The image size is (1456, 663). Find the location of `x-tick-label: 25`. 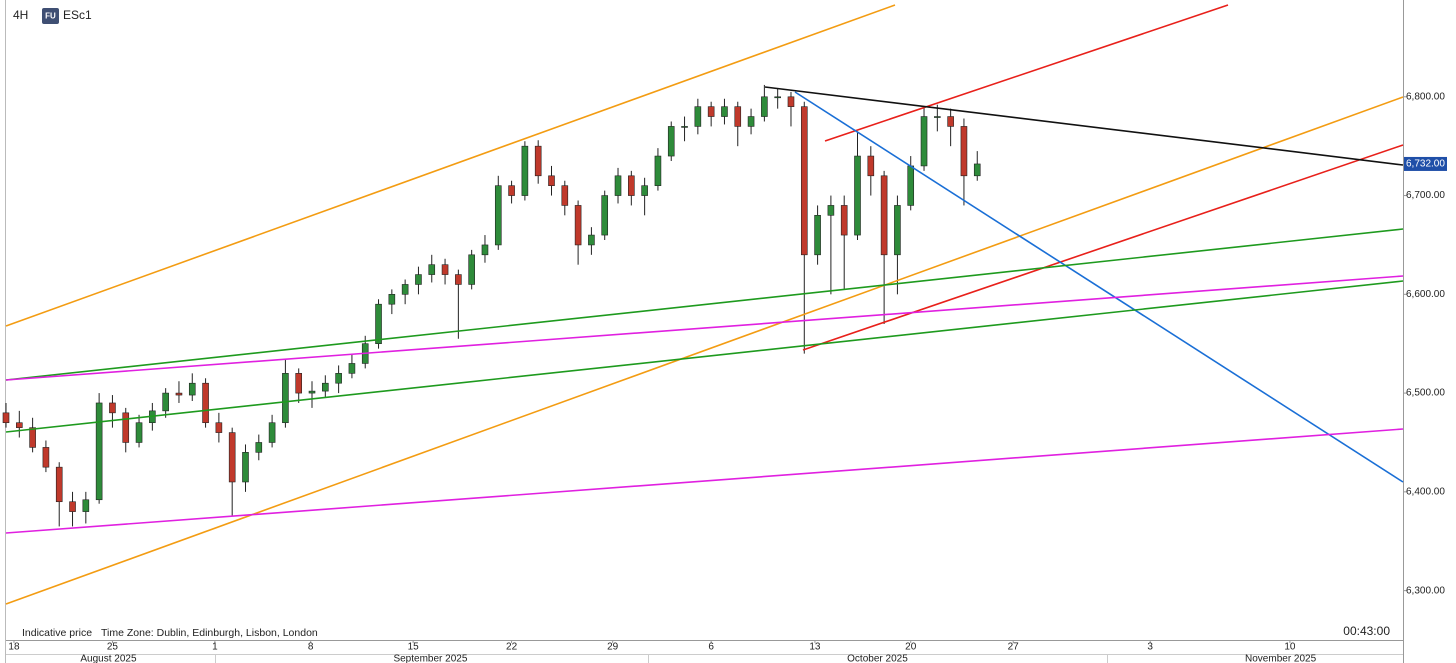

x-tick-label: 25 is located at coordinates (113, 647).